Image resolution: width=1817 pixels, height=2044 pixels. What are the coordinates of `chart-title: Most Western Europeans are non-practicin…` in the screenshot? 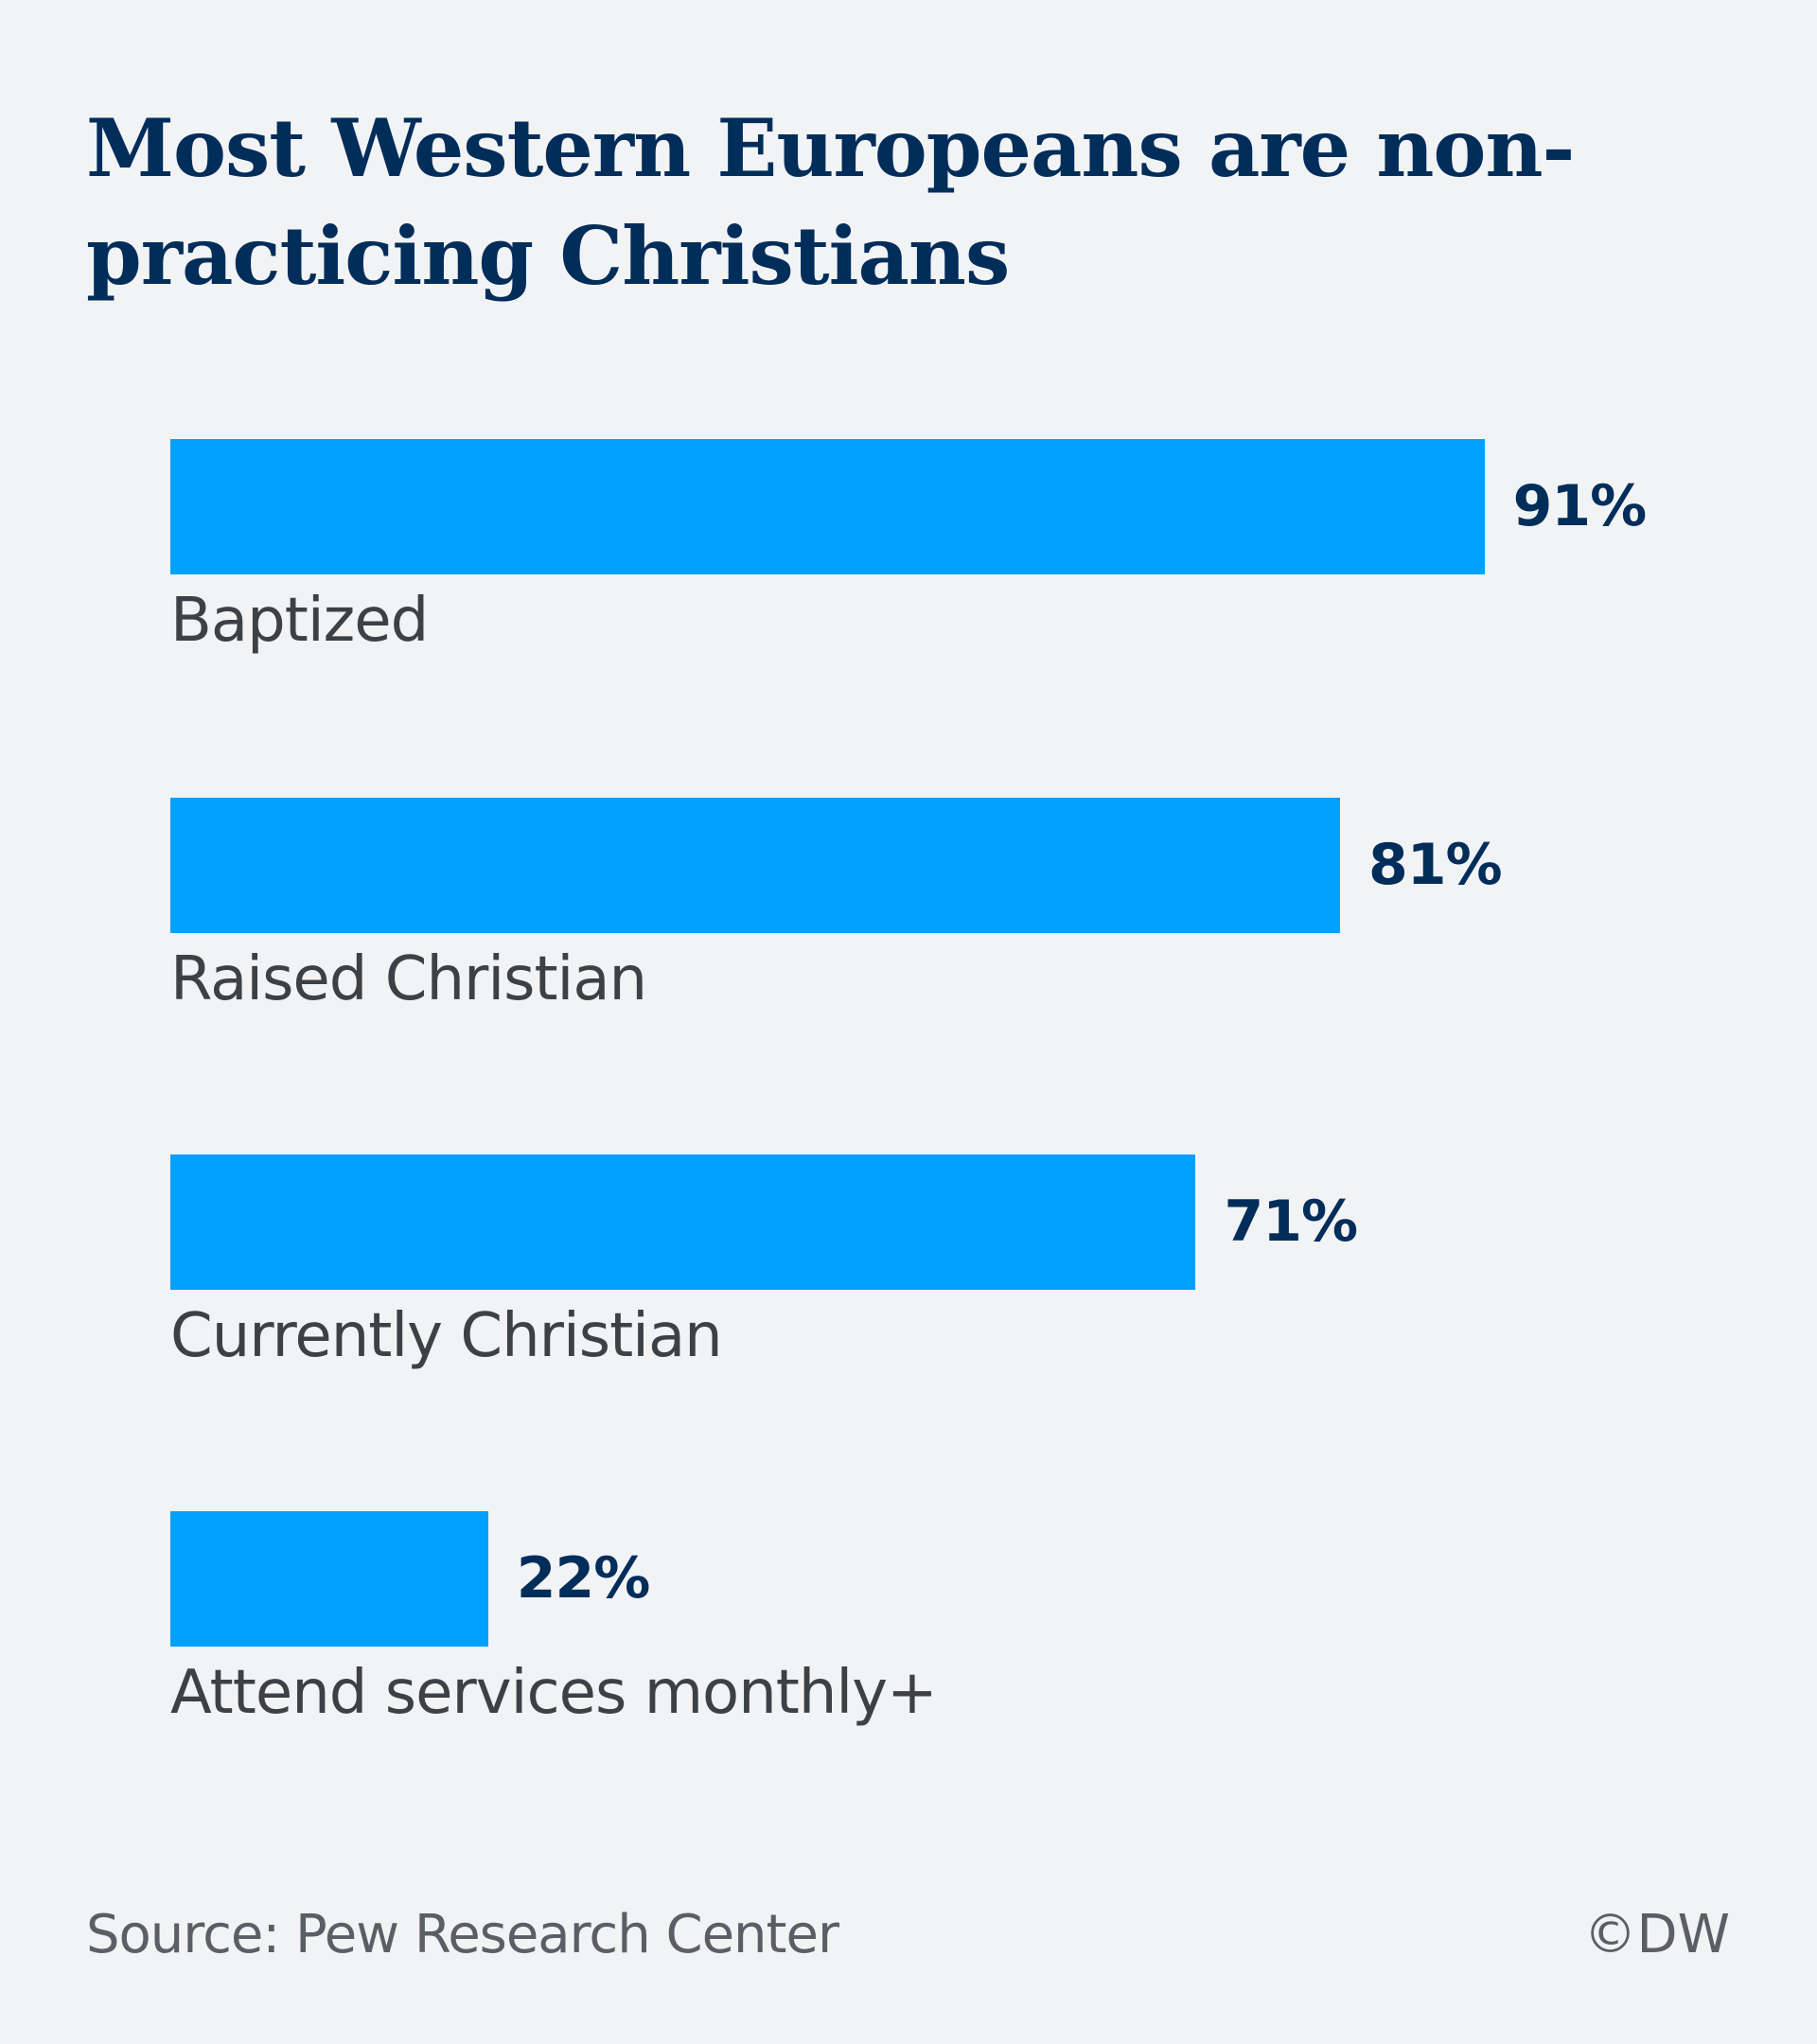 It's located at (831, 202).